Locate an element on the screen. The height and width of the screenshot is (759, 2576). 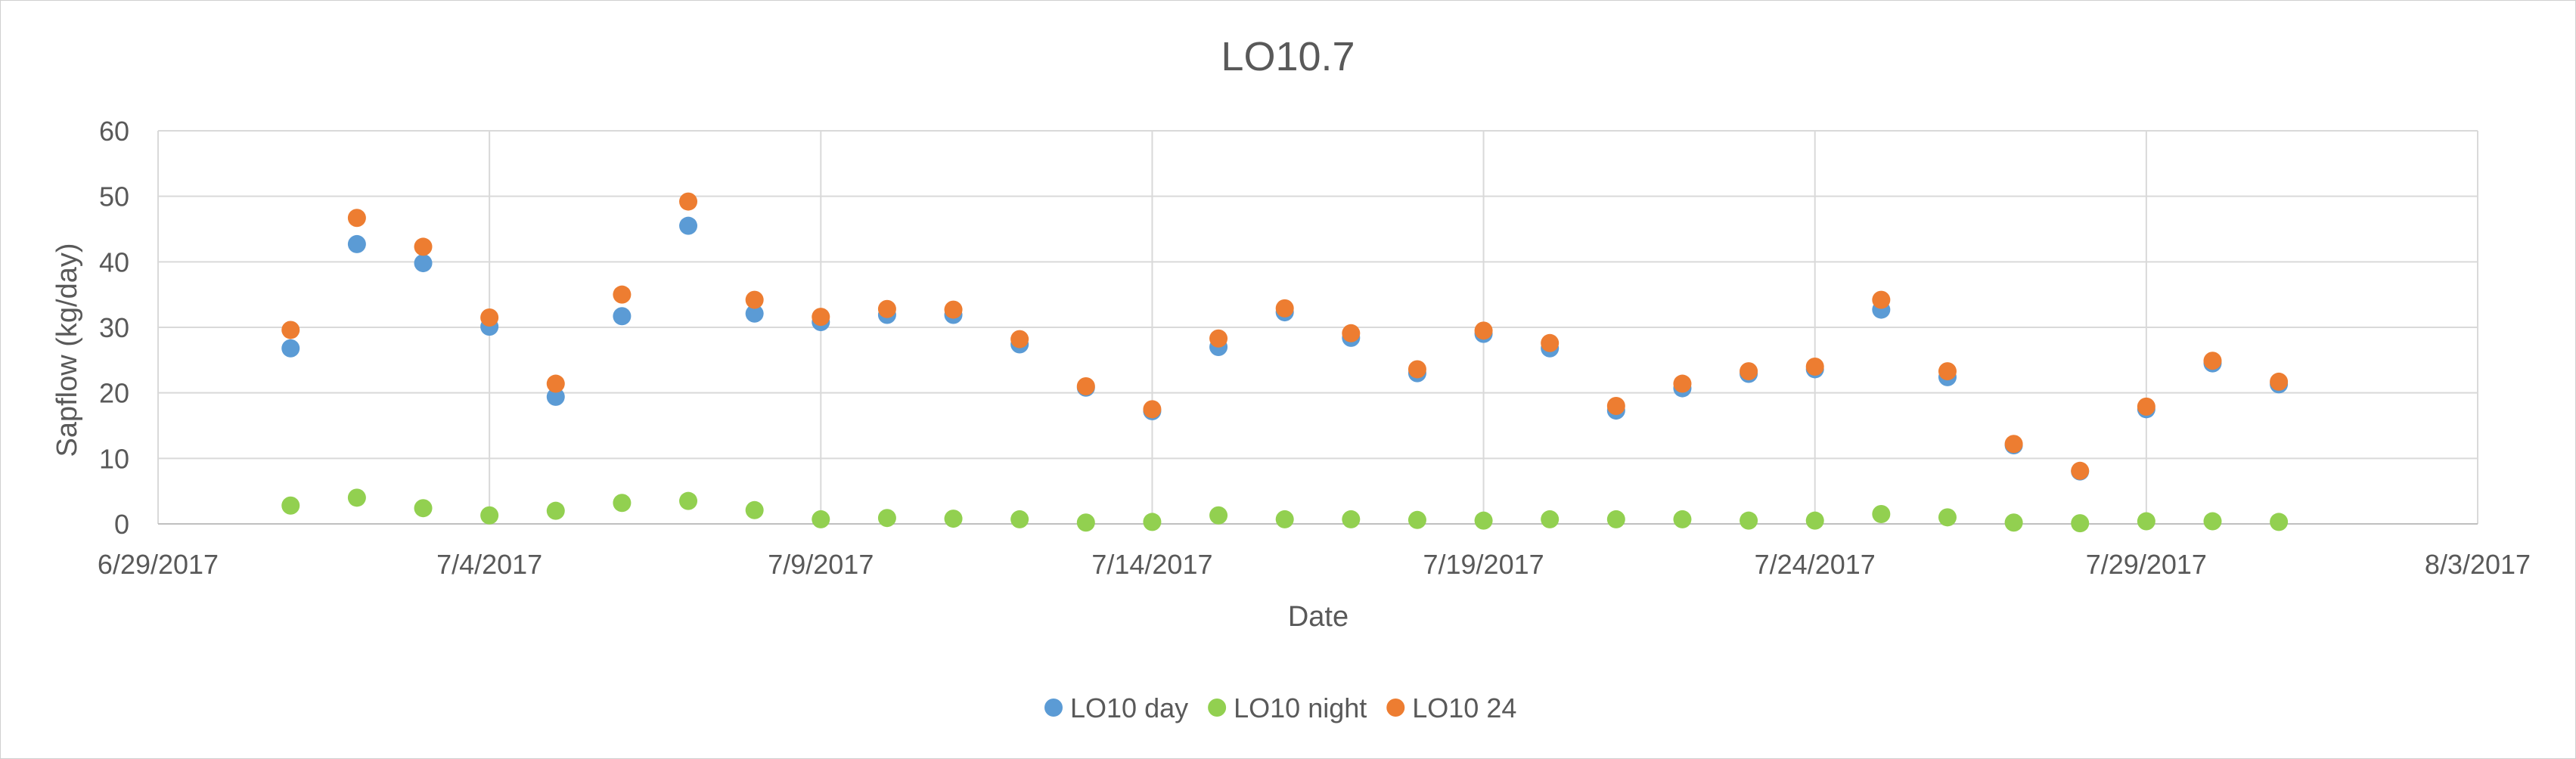
x-tick-label: 7/4/2017 is located at coordinates (489, 564).